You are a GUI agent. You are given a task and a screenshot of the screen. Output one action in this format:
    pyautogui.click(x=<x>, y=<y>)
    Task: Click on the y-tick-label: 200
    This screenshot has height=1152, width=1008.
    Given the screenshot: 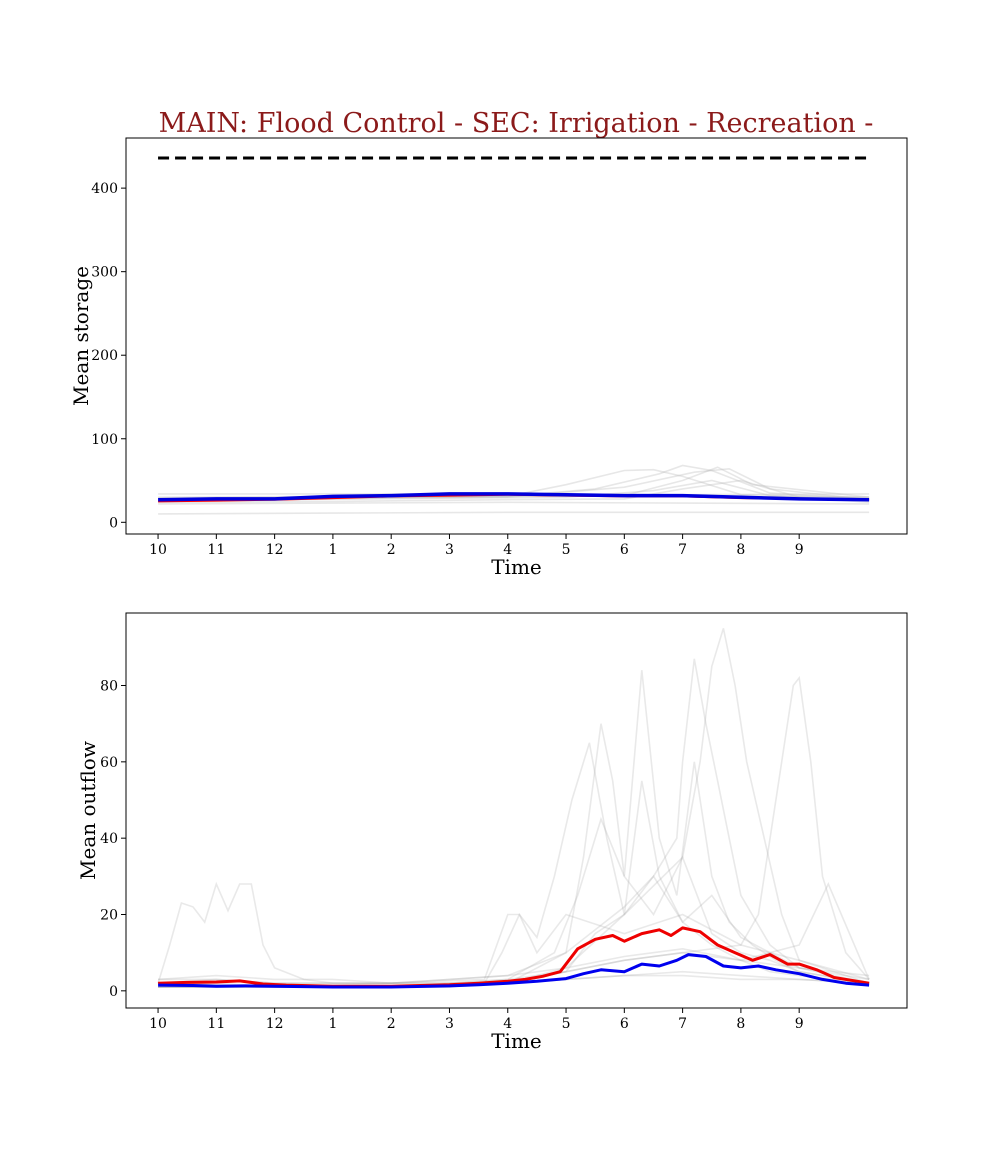 What is the action you would take?
    pyautogui.click(x=104, y=356)
    